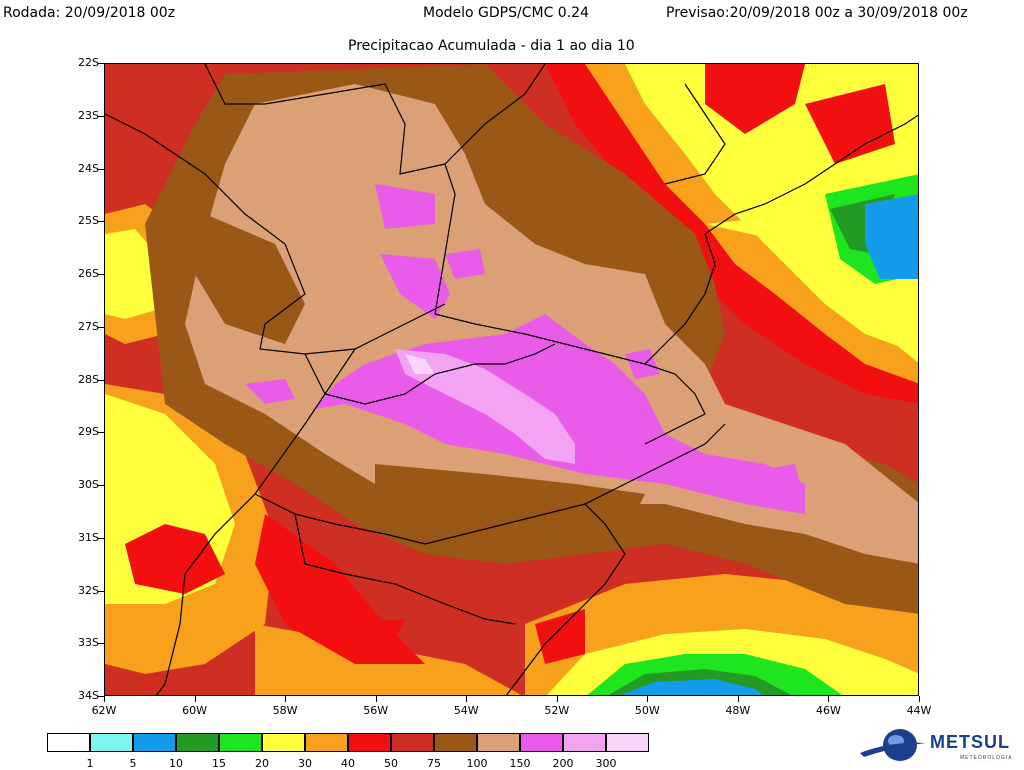 This screenshot has height=770, width=1024. I want to click on legend-label: 150, so click(520, 763).